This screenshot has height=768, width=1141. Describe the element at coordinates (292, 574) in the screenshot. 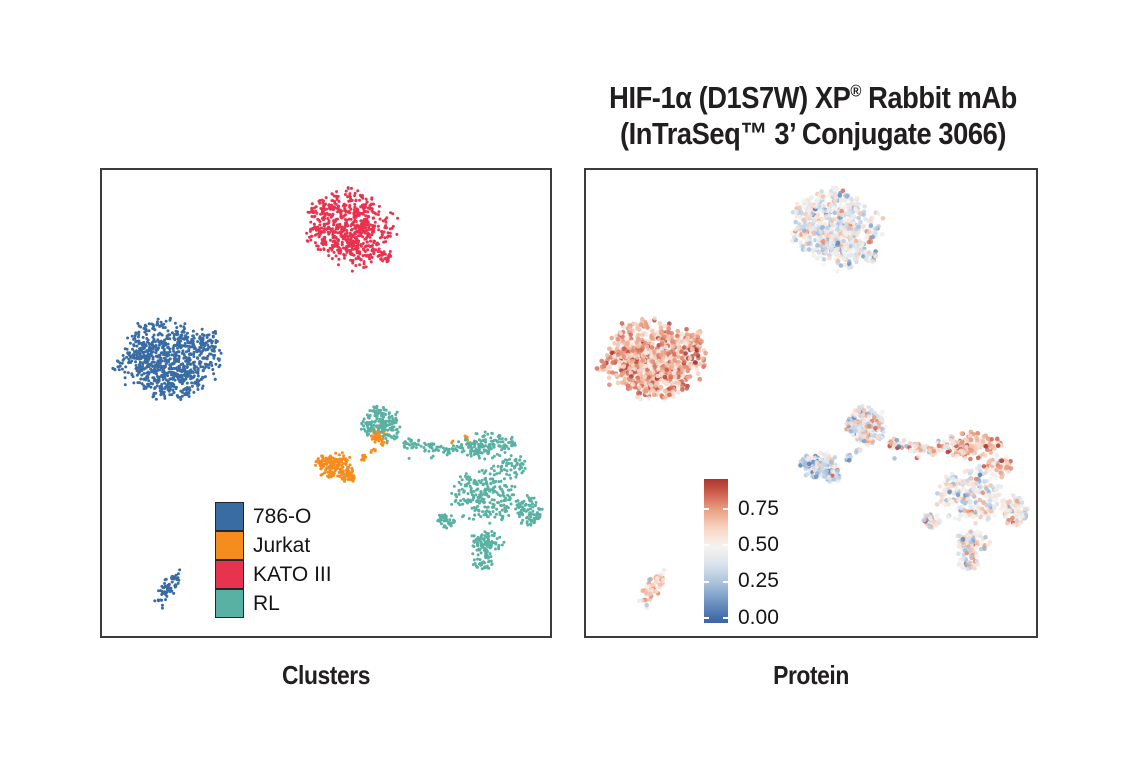

I see `legend-label-kato-iii: KATO III` at that location.